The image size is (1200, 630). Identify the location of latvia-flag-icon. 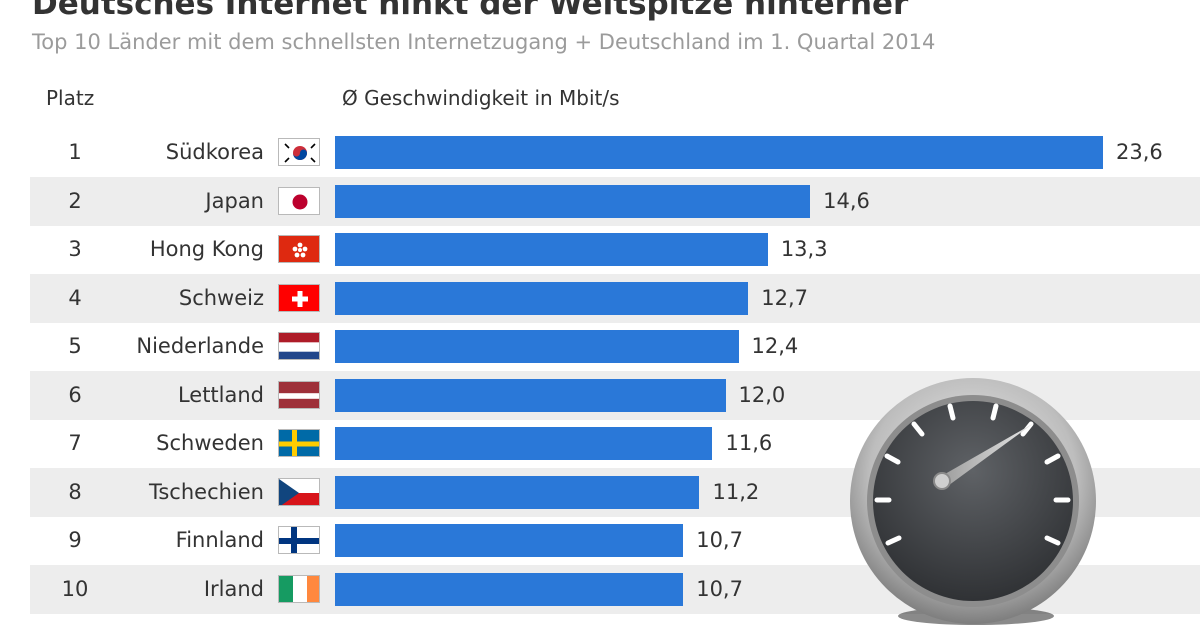
(299, 394).